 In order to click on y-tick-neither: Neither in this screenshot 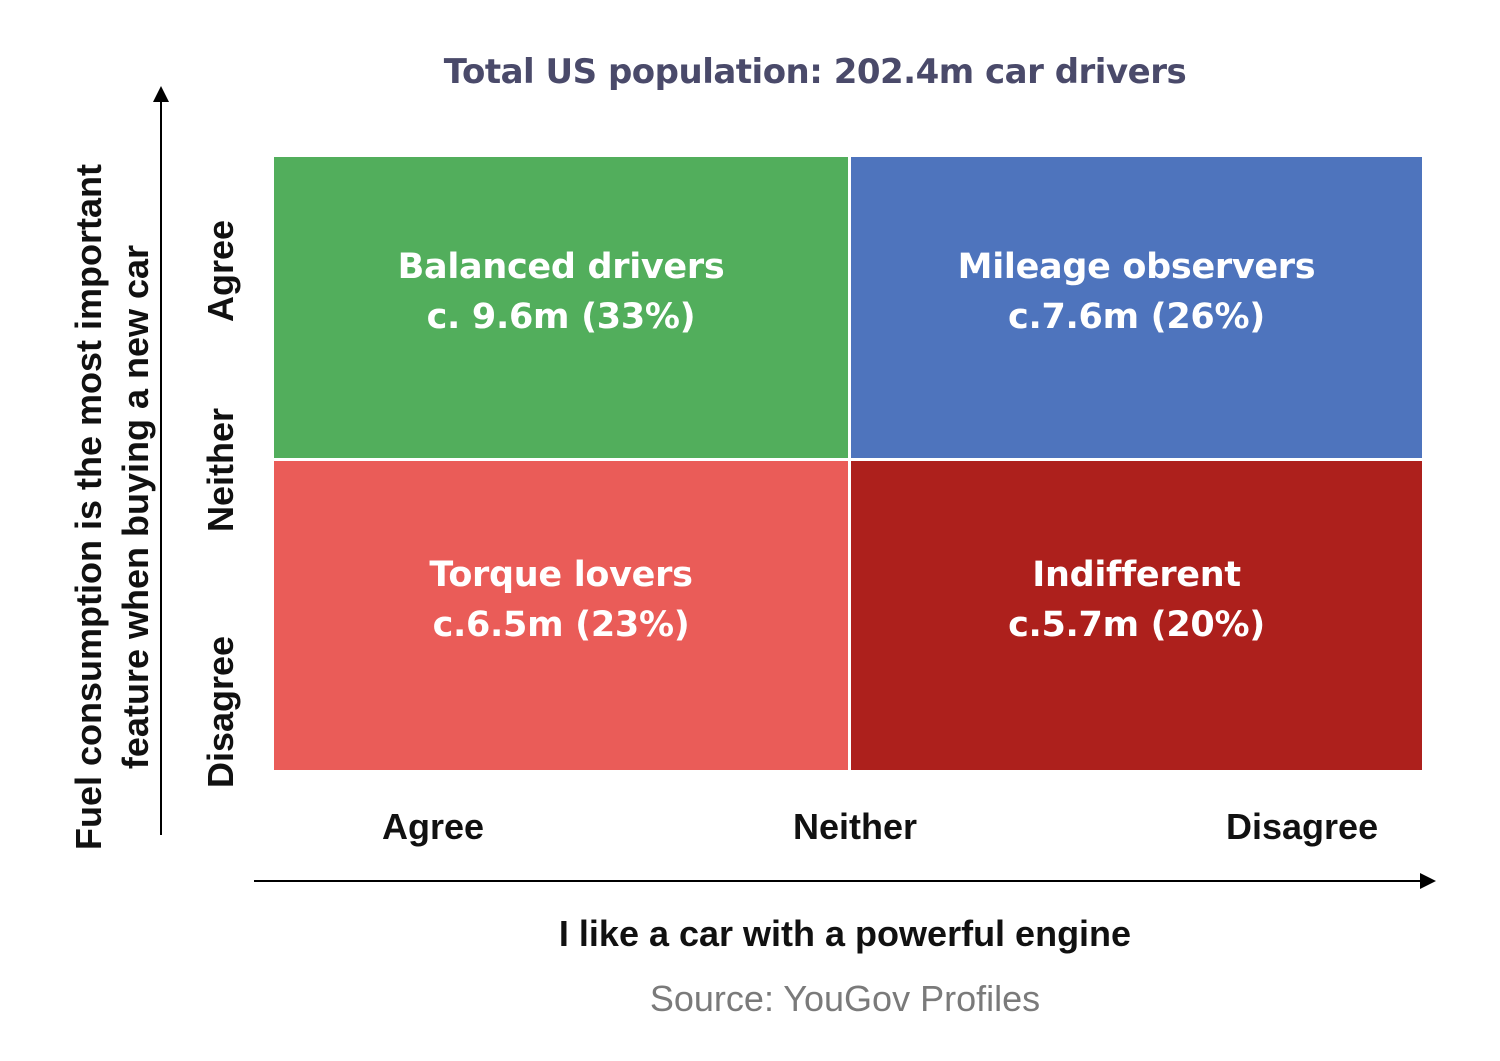, I will do `click(220, 470)`.